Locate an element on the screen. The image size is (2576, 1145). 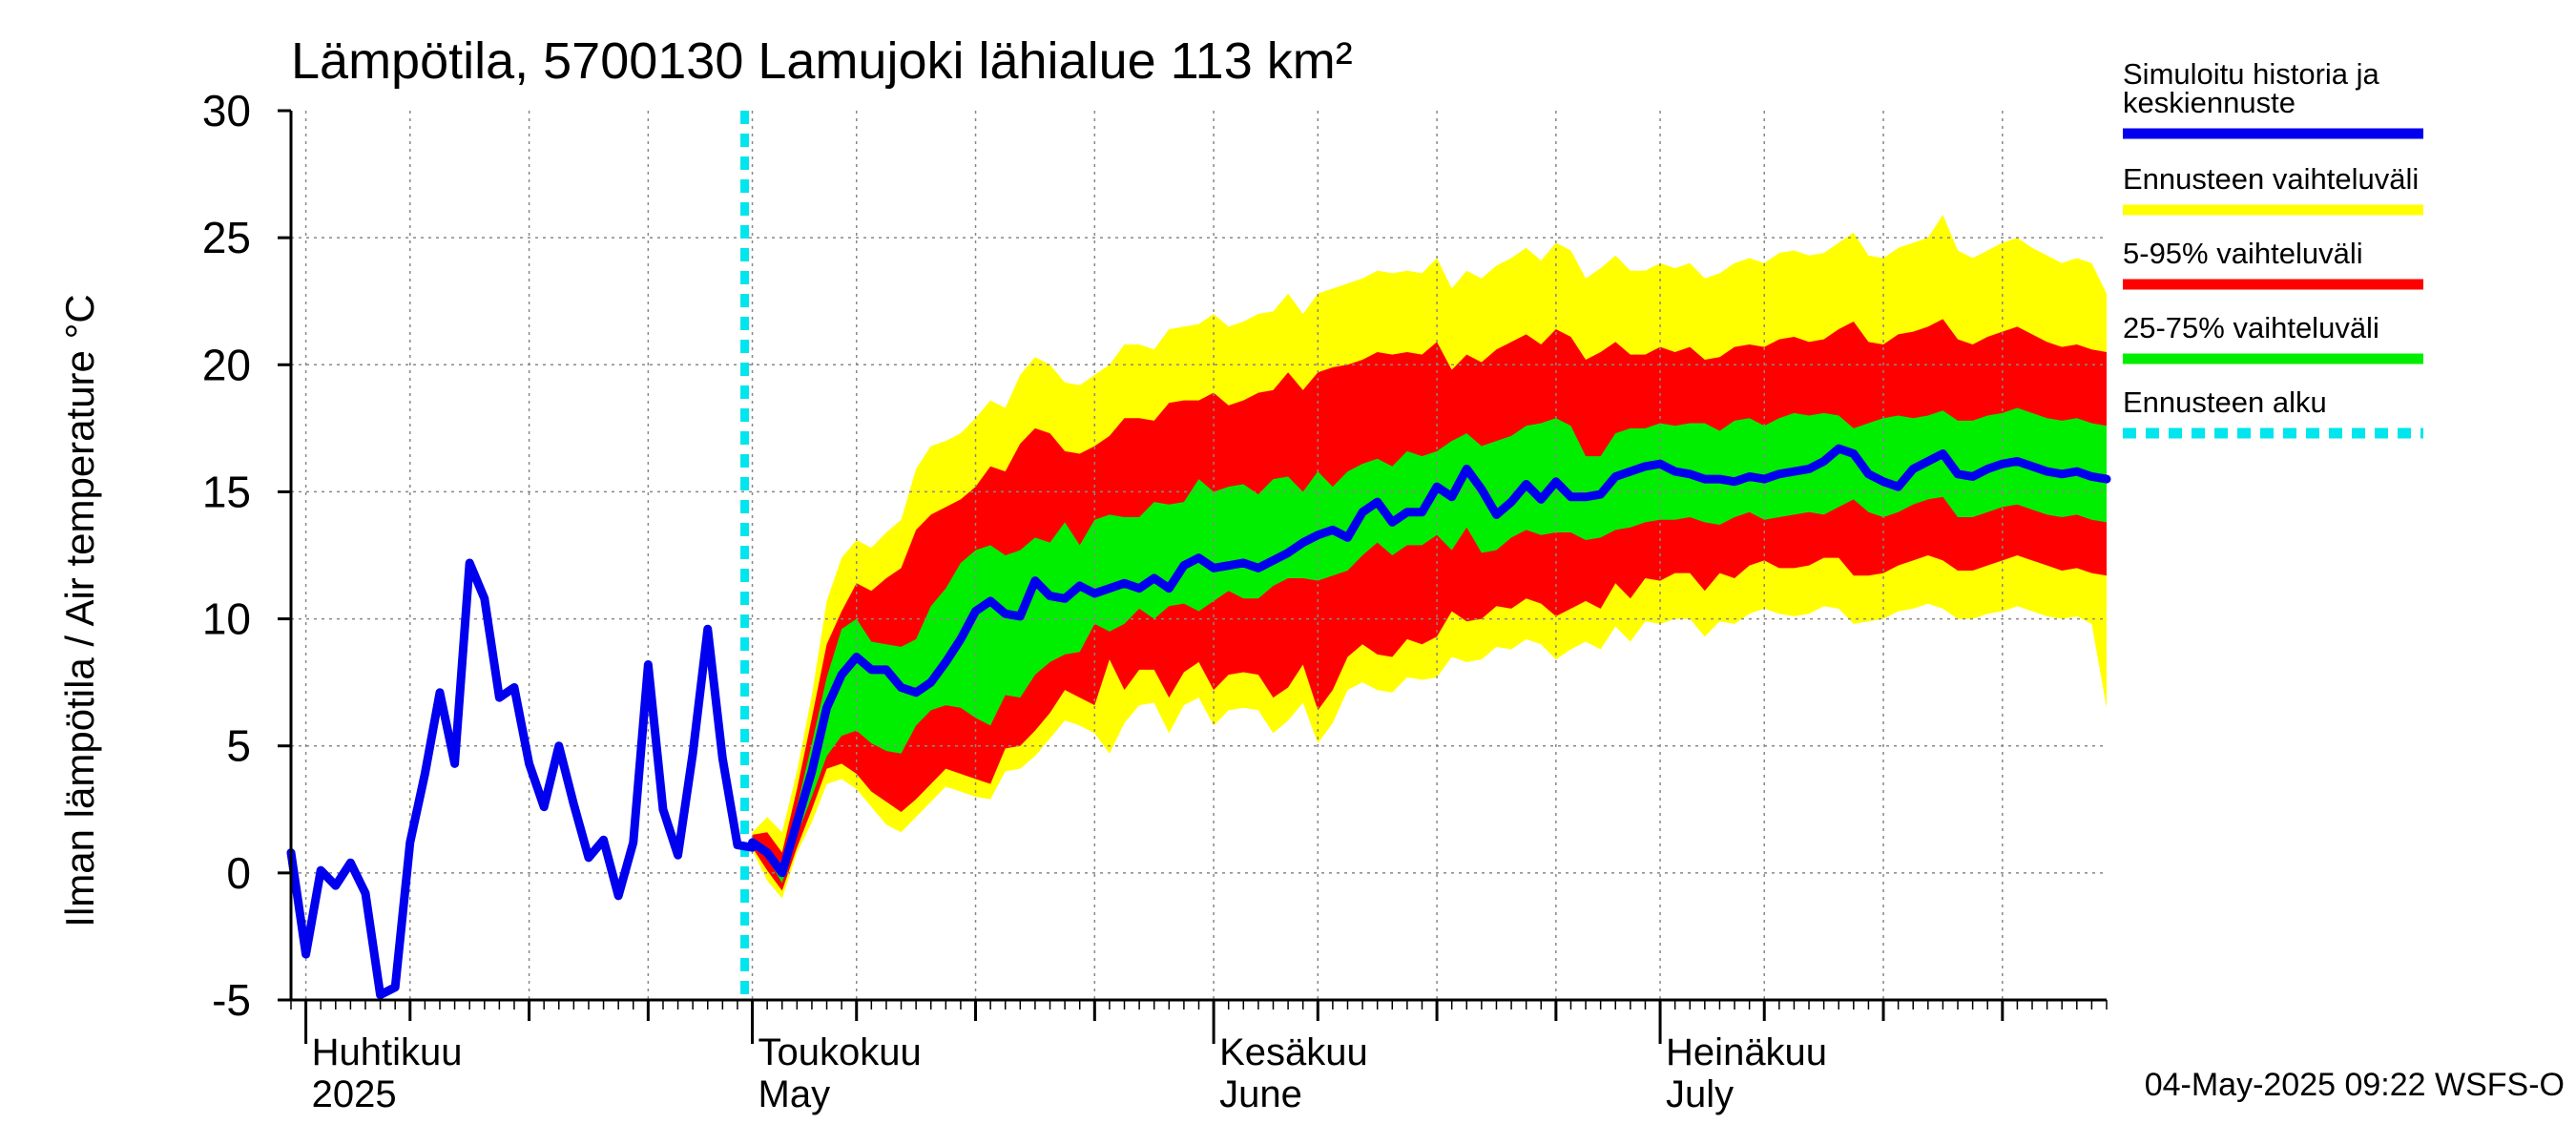
y-tick-label: 0 is located at coordinates (238, 873).